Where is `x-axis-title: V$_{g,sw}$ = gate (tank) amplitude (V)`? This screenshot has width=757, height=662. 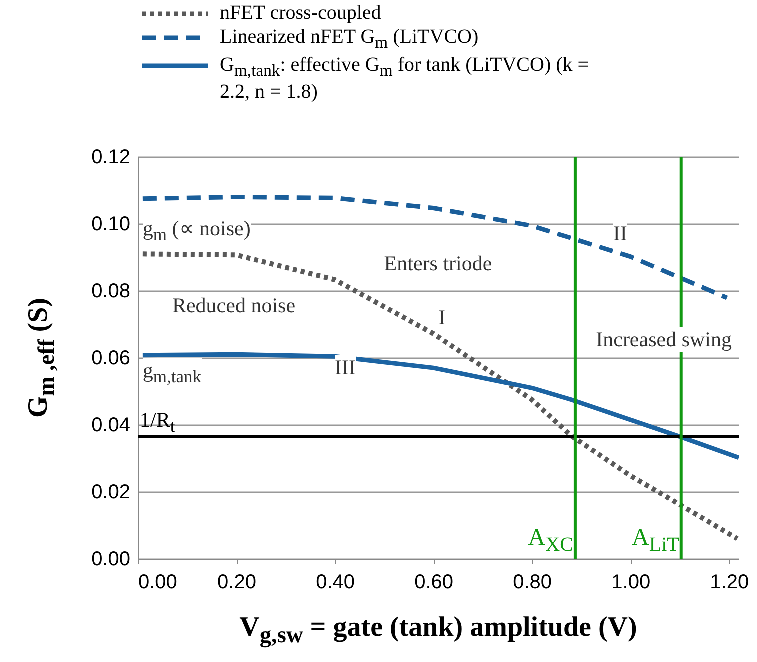 x-axis-title: V$_{g,sw}$ = gate (tank) amplitude (V) is located at coordinates (439, 631).